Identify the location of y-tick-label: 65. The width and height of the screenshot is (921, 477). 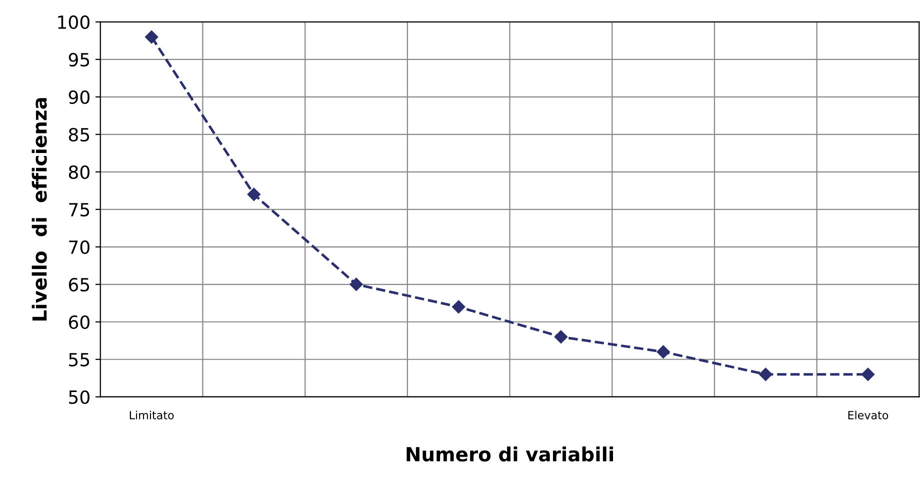
(79, 285).